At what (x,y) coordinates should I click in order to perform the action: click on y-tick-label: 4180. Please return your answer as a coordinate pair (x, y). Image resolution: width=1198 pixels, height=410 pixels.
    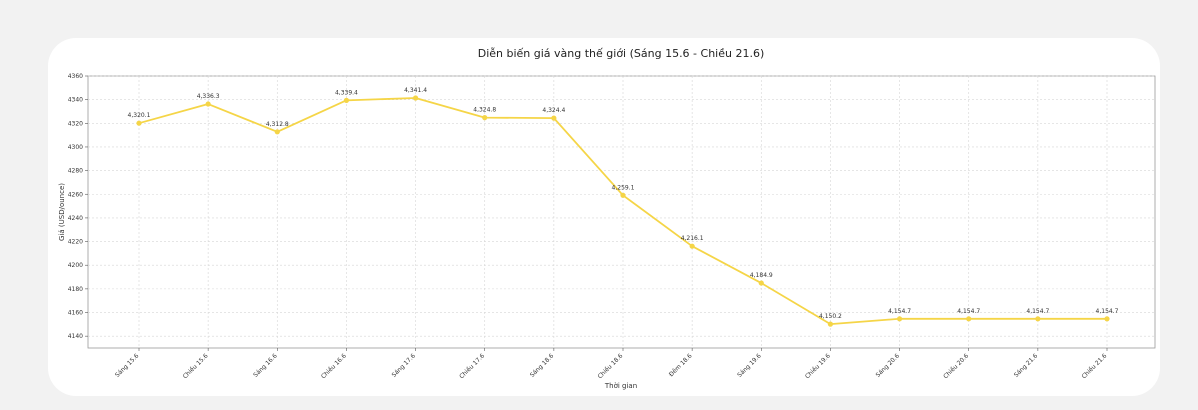
    Looking at the image, I should click on (75, 289).